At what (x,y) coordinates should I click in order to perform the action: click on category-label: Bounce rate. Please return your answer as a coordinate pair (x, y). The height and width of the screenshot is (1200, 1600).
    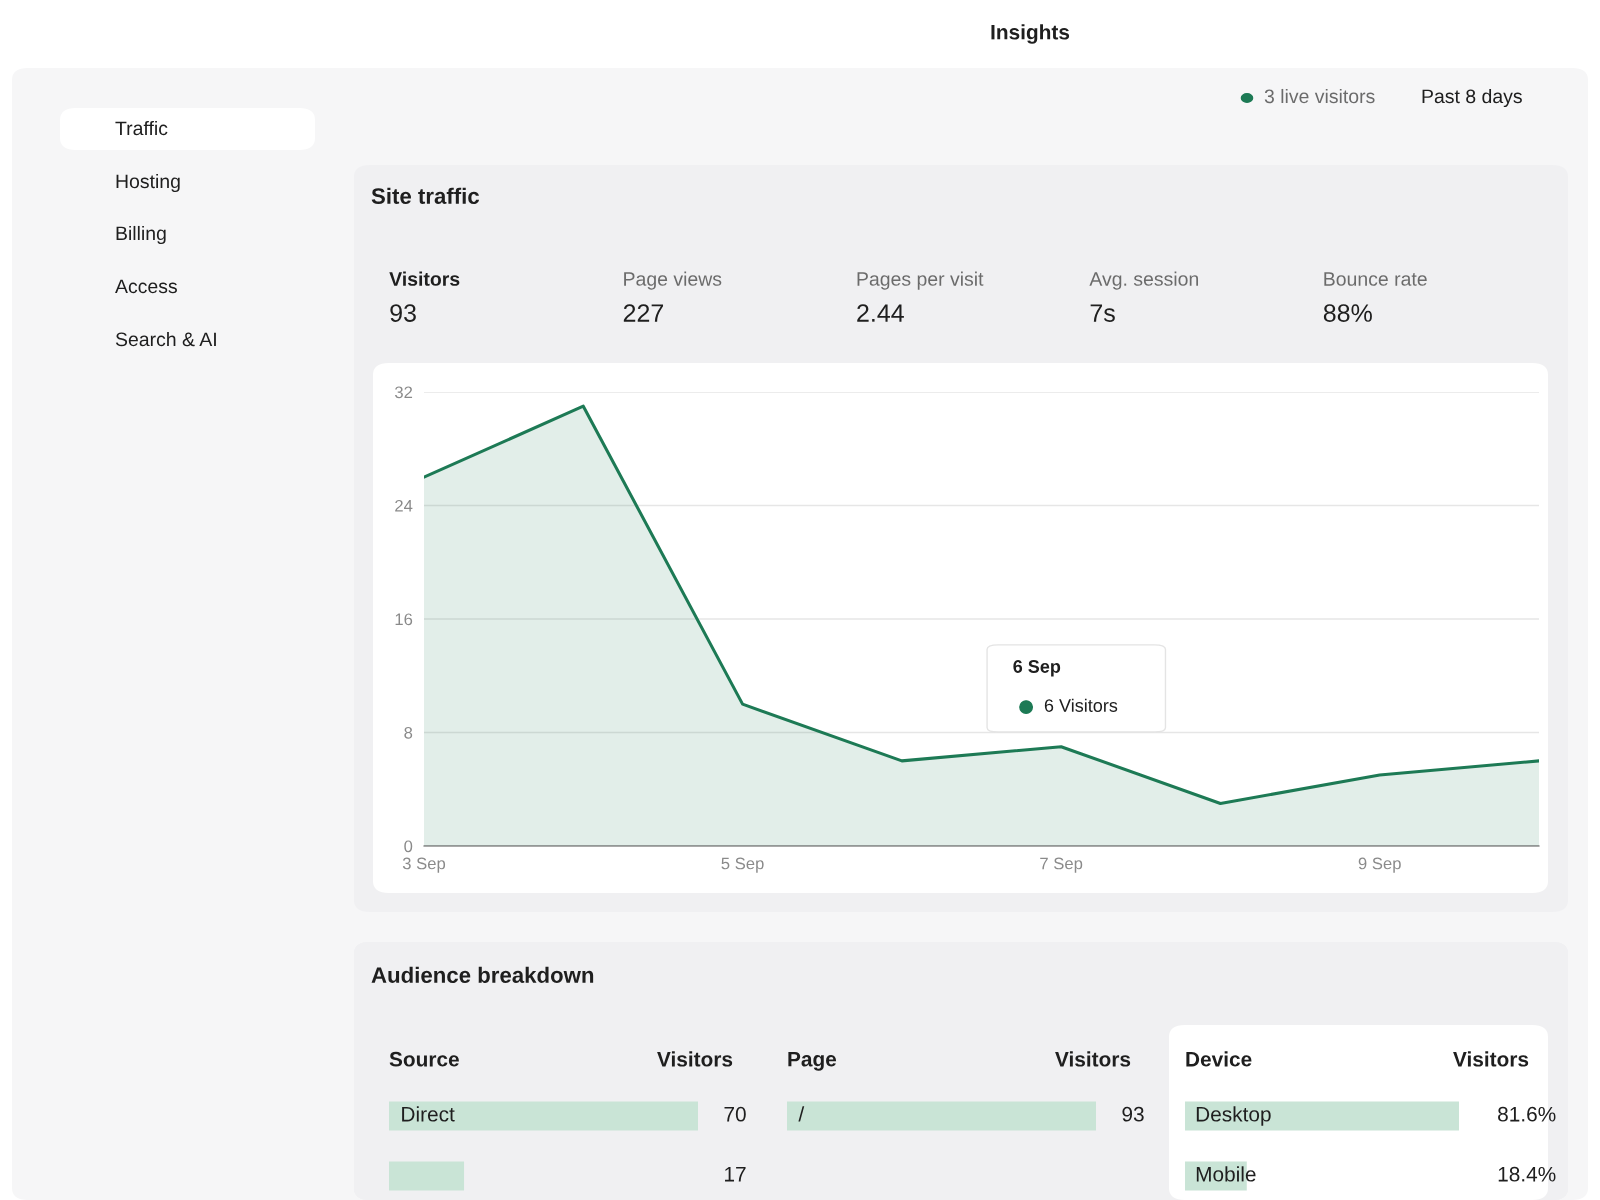
    Looking at the image, I should click on (1375, 279).